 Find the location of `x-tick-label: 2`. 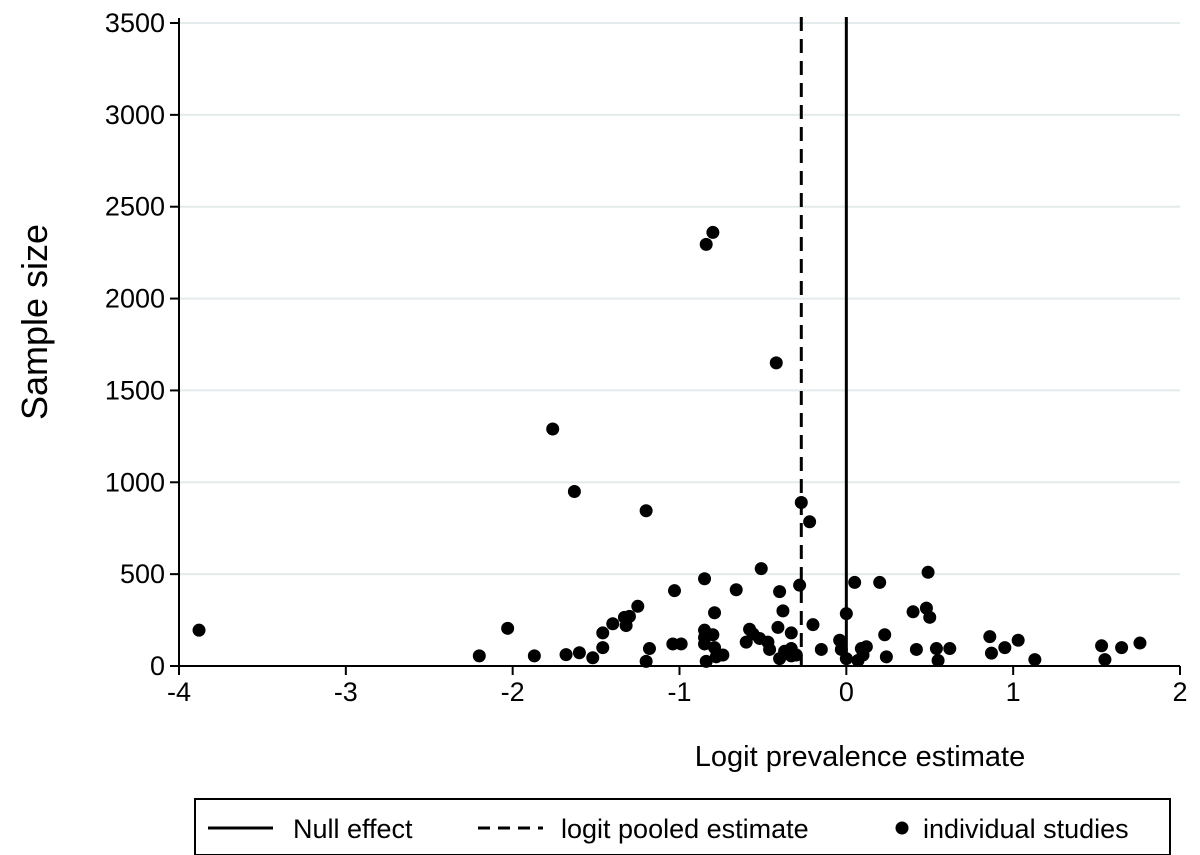

x-tick-label: 2 is located at coordinates (1179, 692).